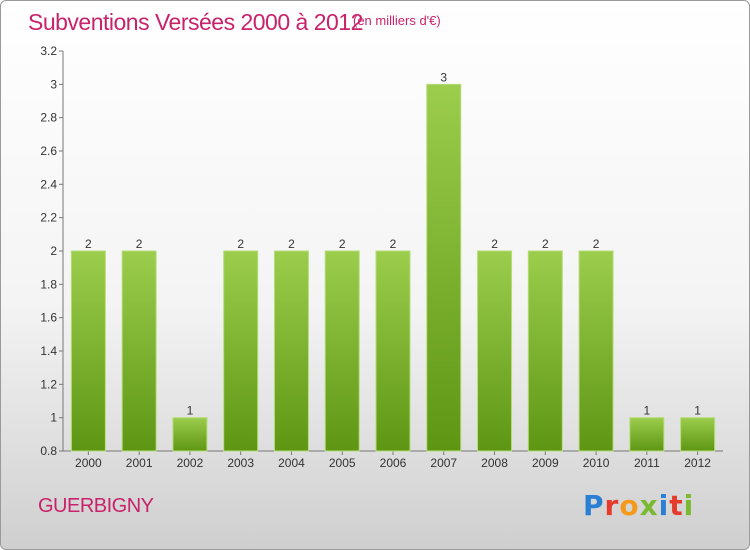 The image size is (750, 550). What do you see at coordinates (48, 318) in the screenshot?
I see `y-tick-label: 1.6` at bounding box center [48, 318].